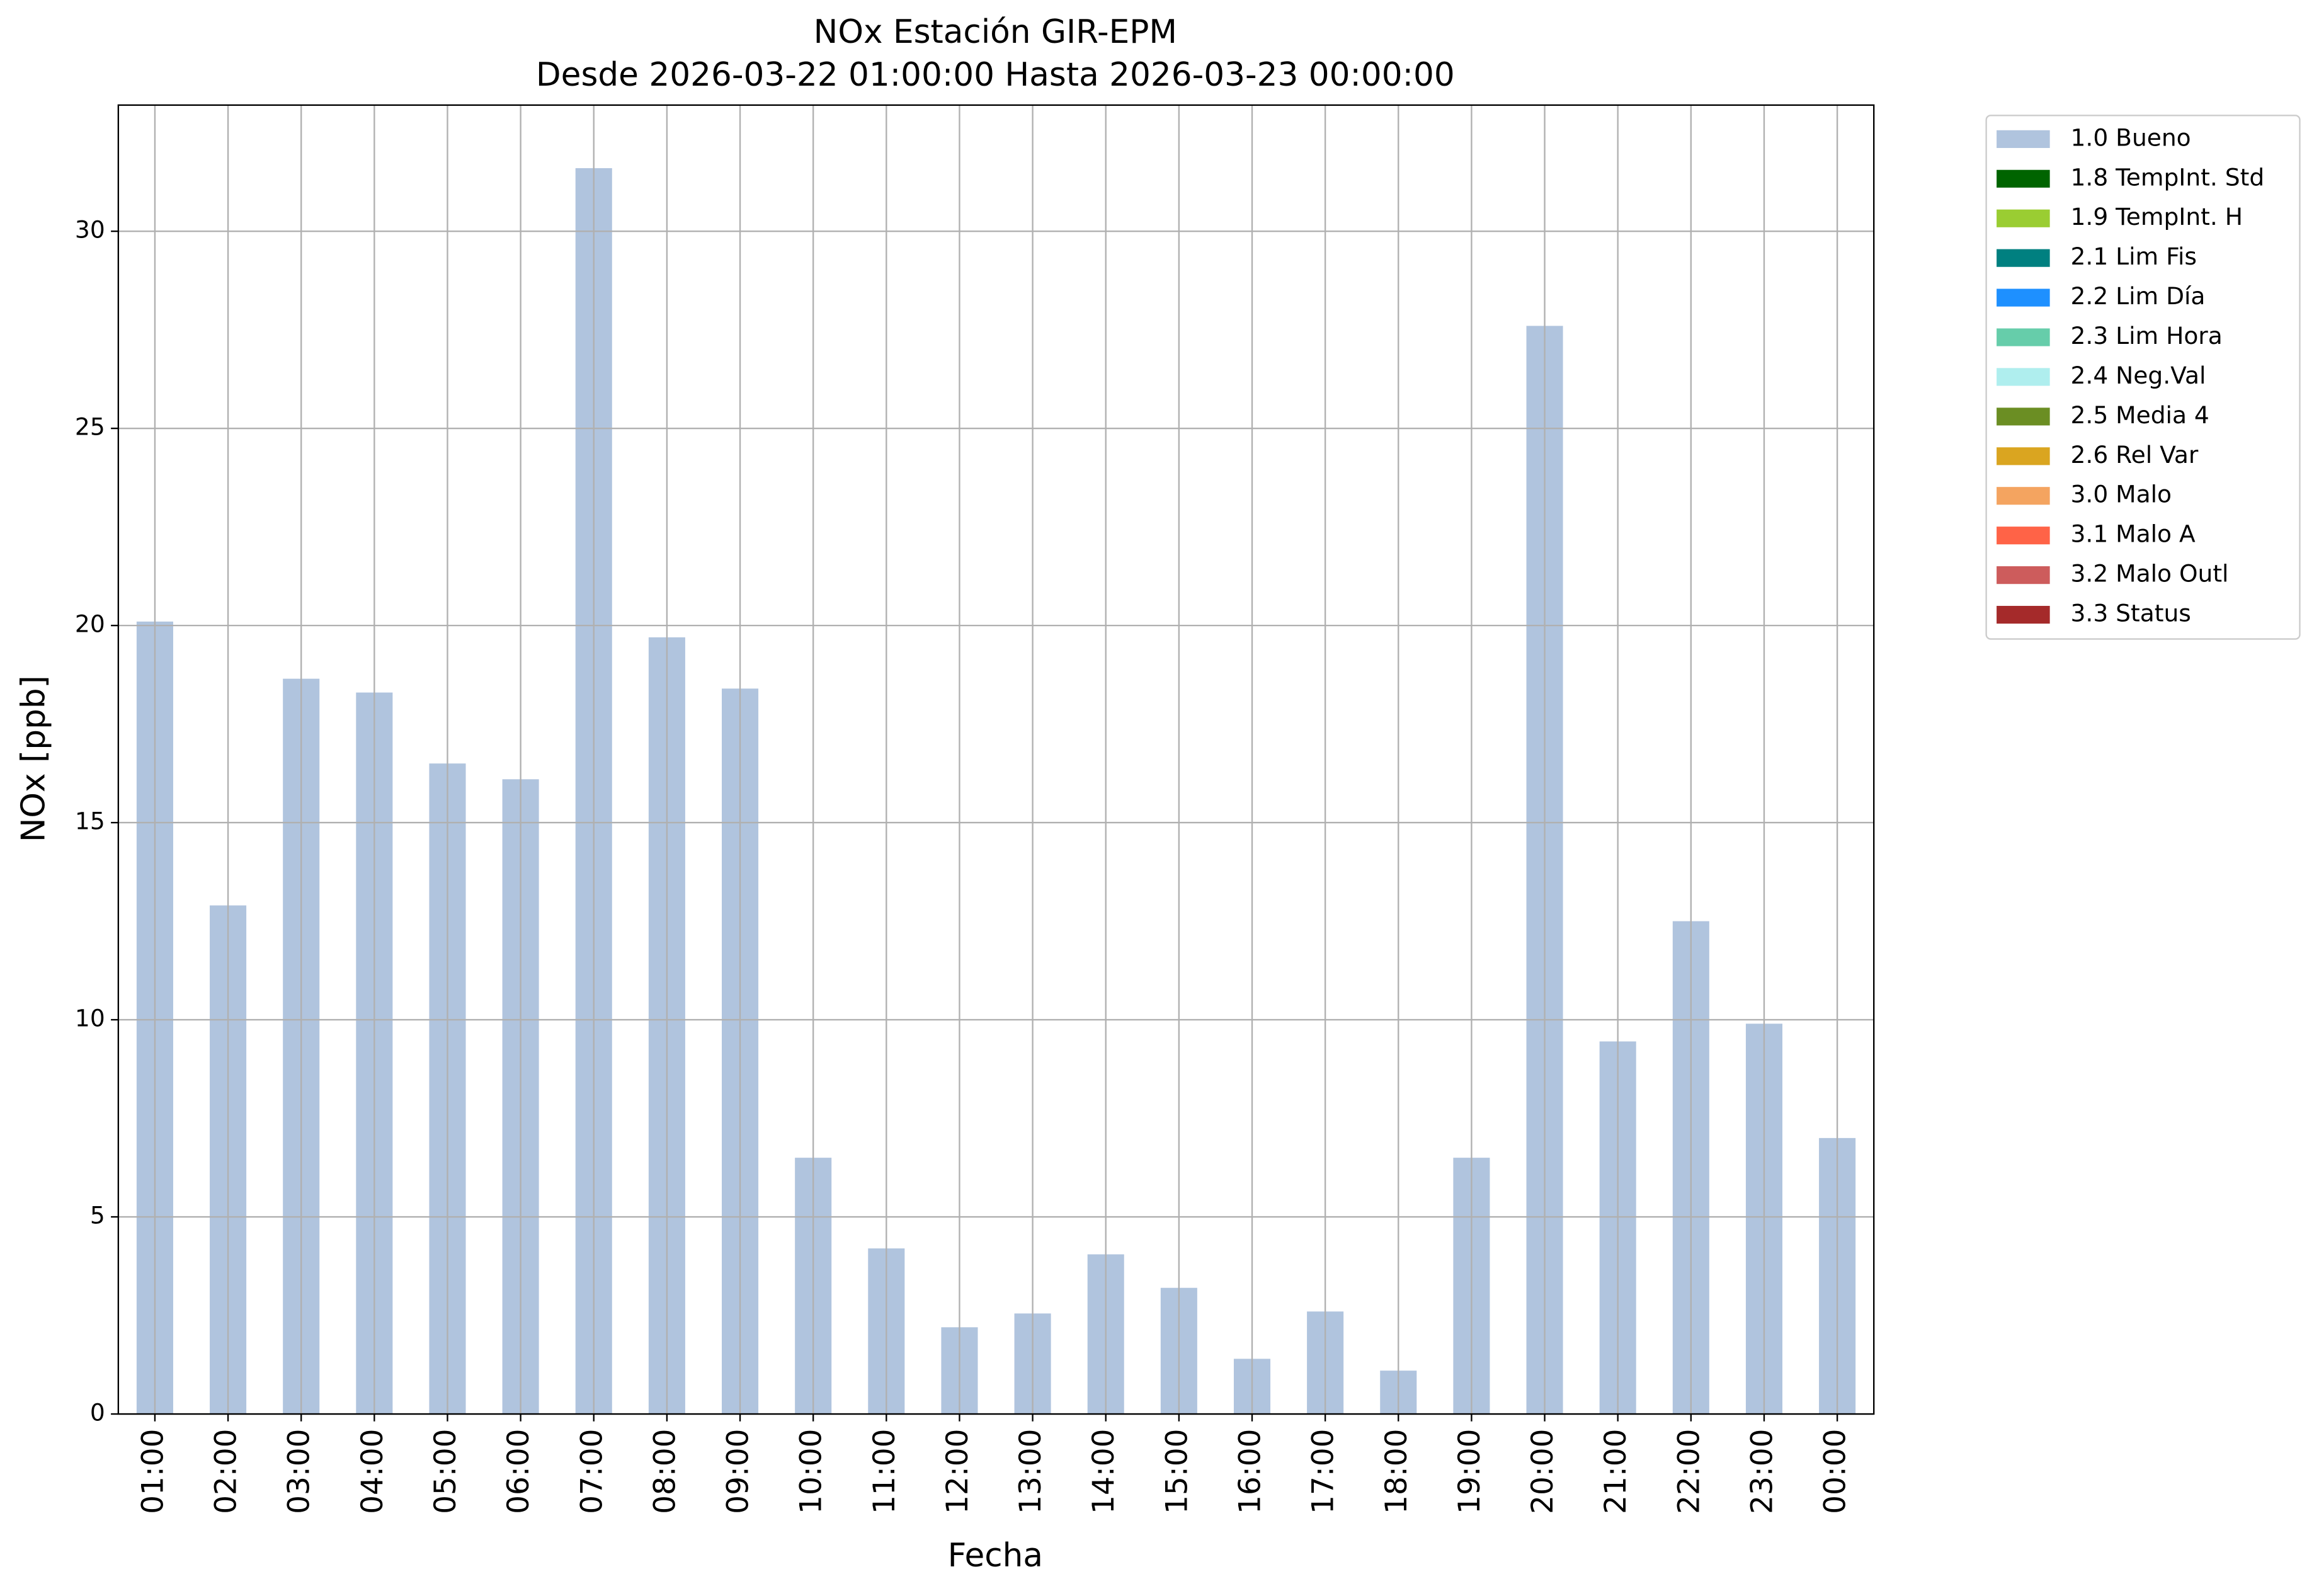 The height and width of the screenshot is (1596, 2319). I want to click on x-tick-label: 03:00, so click(299, 1471).